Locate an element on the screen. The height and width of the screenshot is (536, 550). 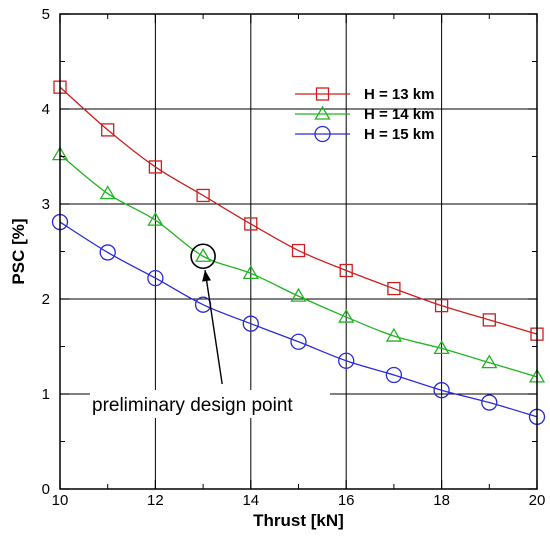
legend-marker-square is located at coordinates (322, 94).